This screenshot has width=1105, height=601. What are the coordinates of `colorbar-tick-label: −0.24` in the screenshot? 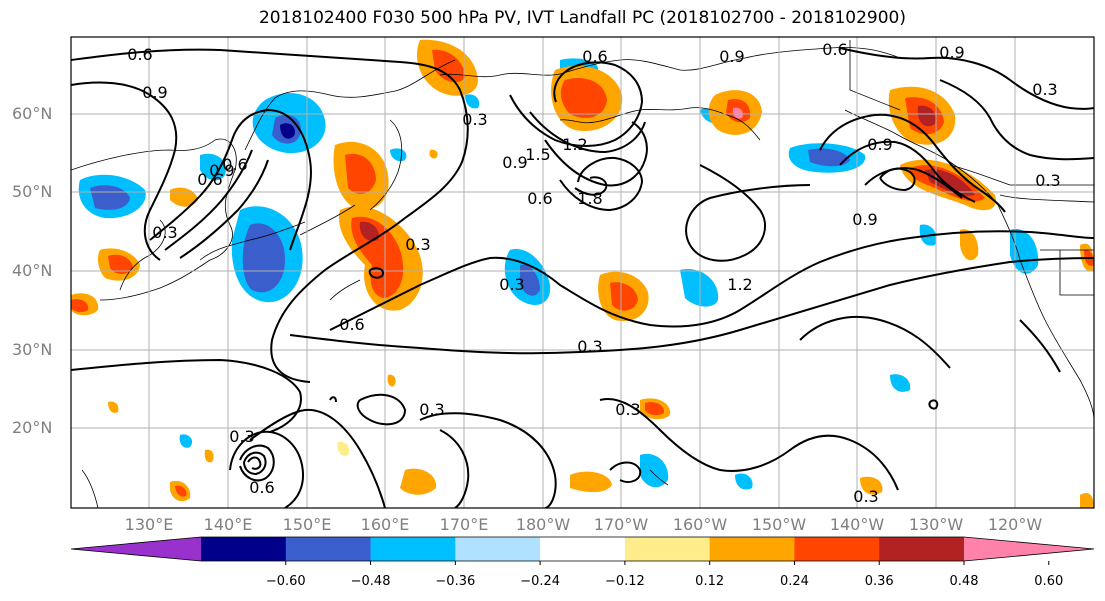 It's located at (540, 581).